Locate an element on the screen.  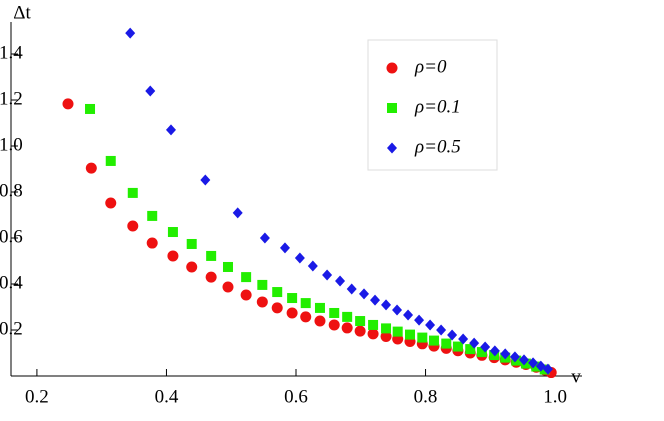
y-tick-label: 0.4 is located at coordinates (11, 282).